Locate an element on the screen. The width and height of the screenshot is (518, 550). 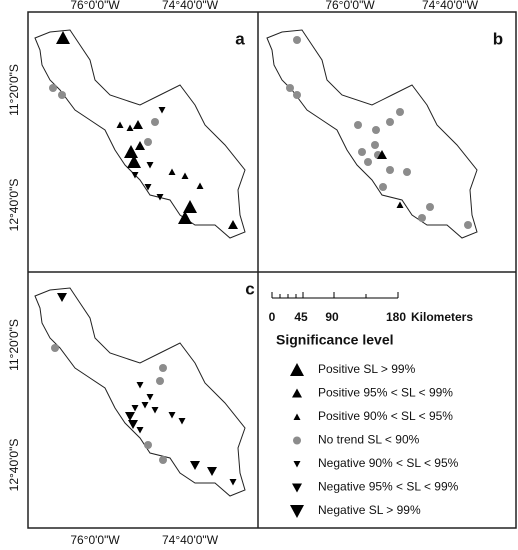
panel-label: b is located at coordinates (498, 38).